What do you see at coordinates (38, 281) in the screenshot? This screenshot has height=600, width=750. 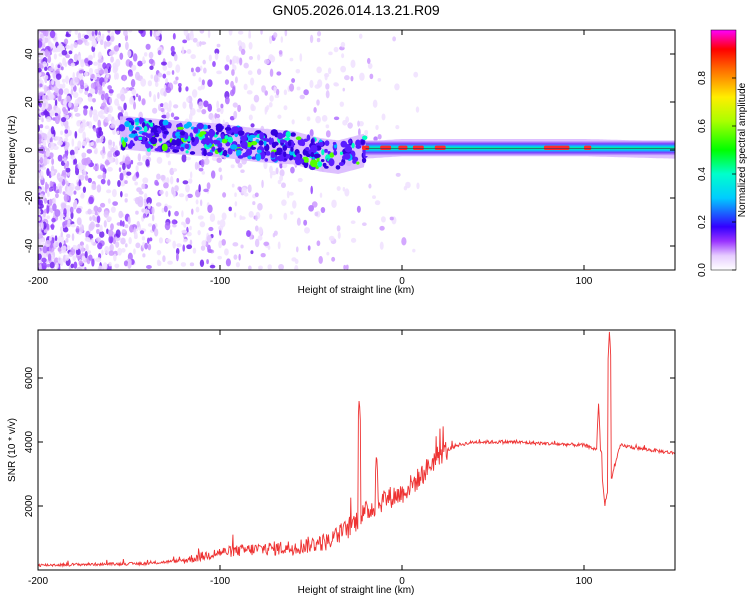 I see `spectrogram-x-tick-label: -200` at bounding box center [38, 281].